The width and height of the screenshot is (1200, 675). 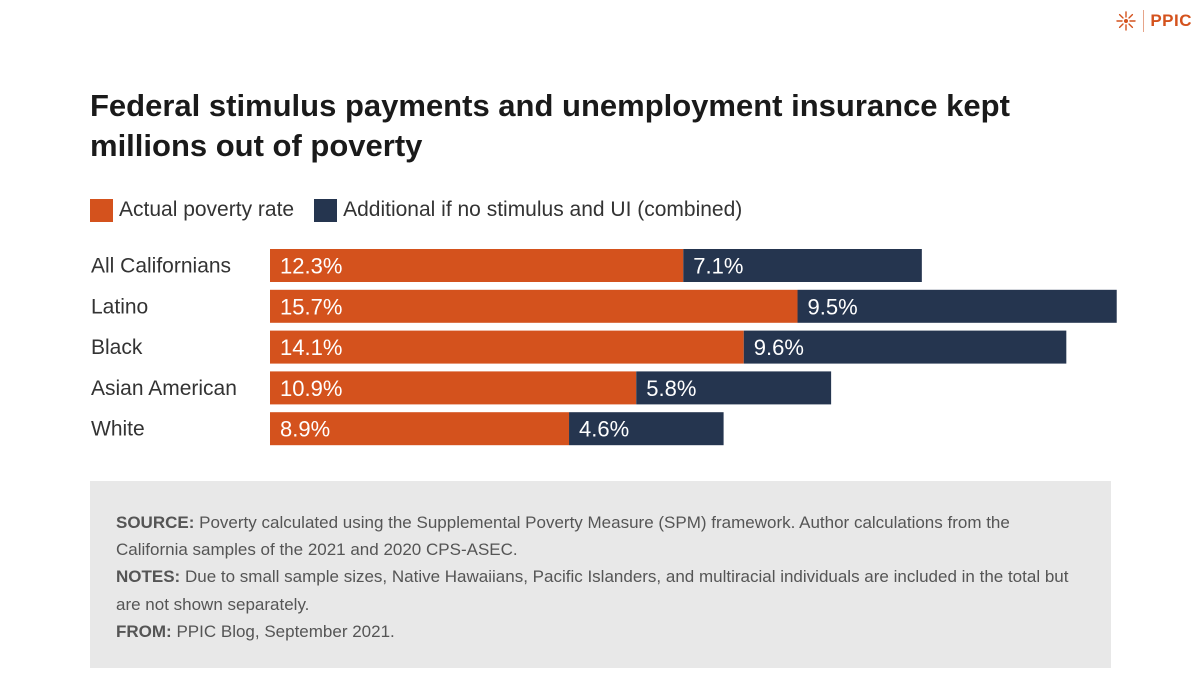 I want to click on bar-additional-black, so click(x=905, y=347).